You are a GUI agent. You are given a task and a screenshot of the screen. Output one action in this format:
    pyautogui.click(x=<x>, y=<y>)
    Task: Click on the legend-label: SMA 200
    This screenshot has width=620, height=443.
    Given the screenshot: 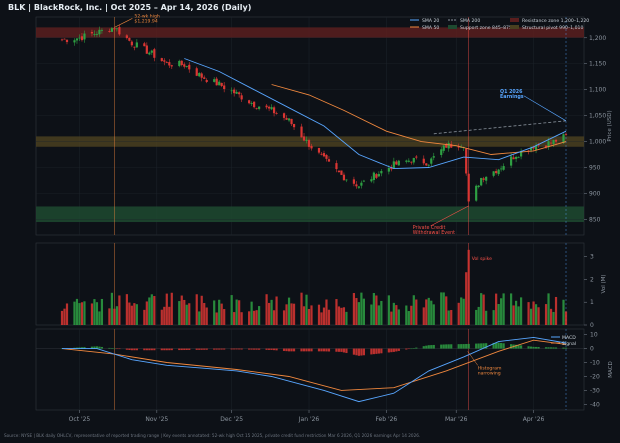 What is the action you would take?
    pyautogui.click(x=470, y=21)
    